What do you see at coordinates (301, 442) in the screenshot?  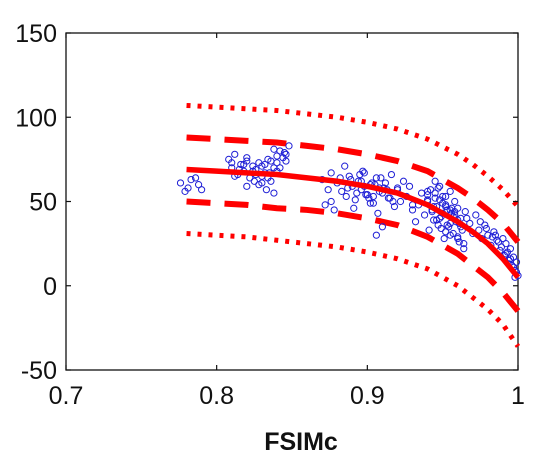 I see `x-axis-label: FSIMc` at bounding box center [301, 442].